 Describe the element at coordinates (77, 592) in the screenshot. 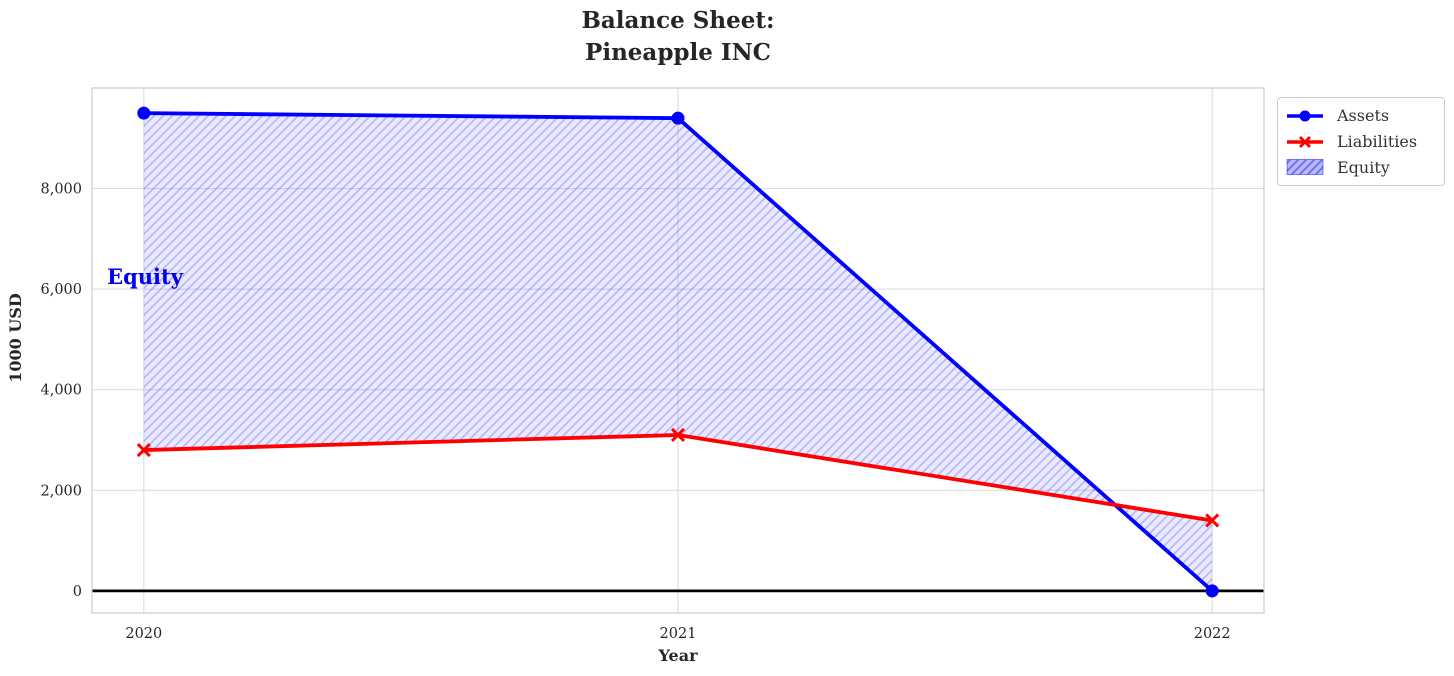

I see `y-tick-label: 0` at that location.